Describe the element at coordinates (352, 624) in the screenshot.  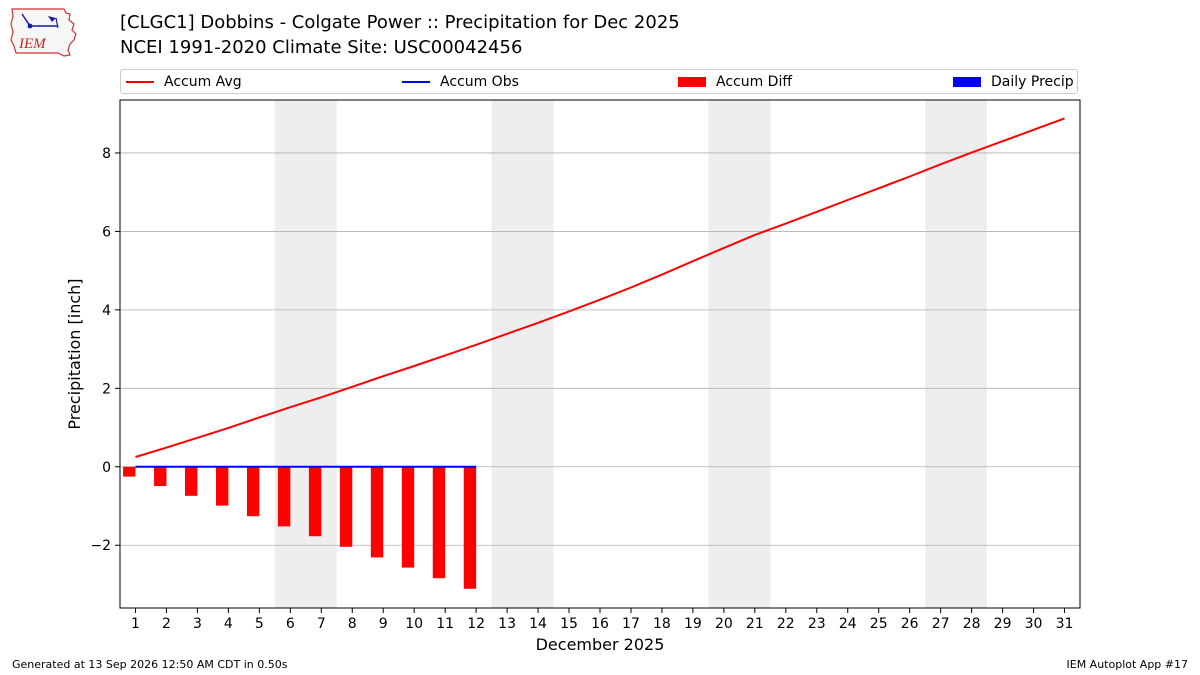
I see `x-tick-label: 8` at that location.